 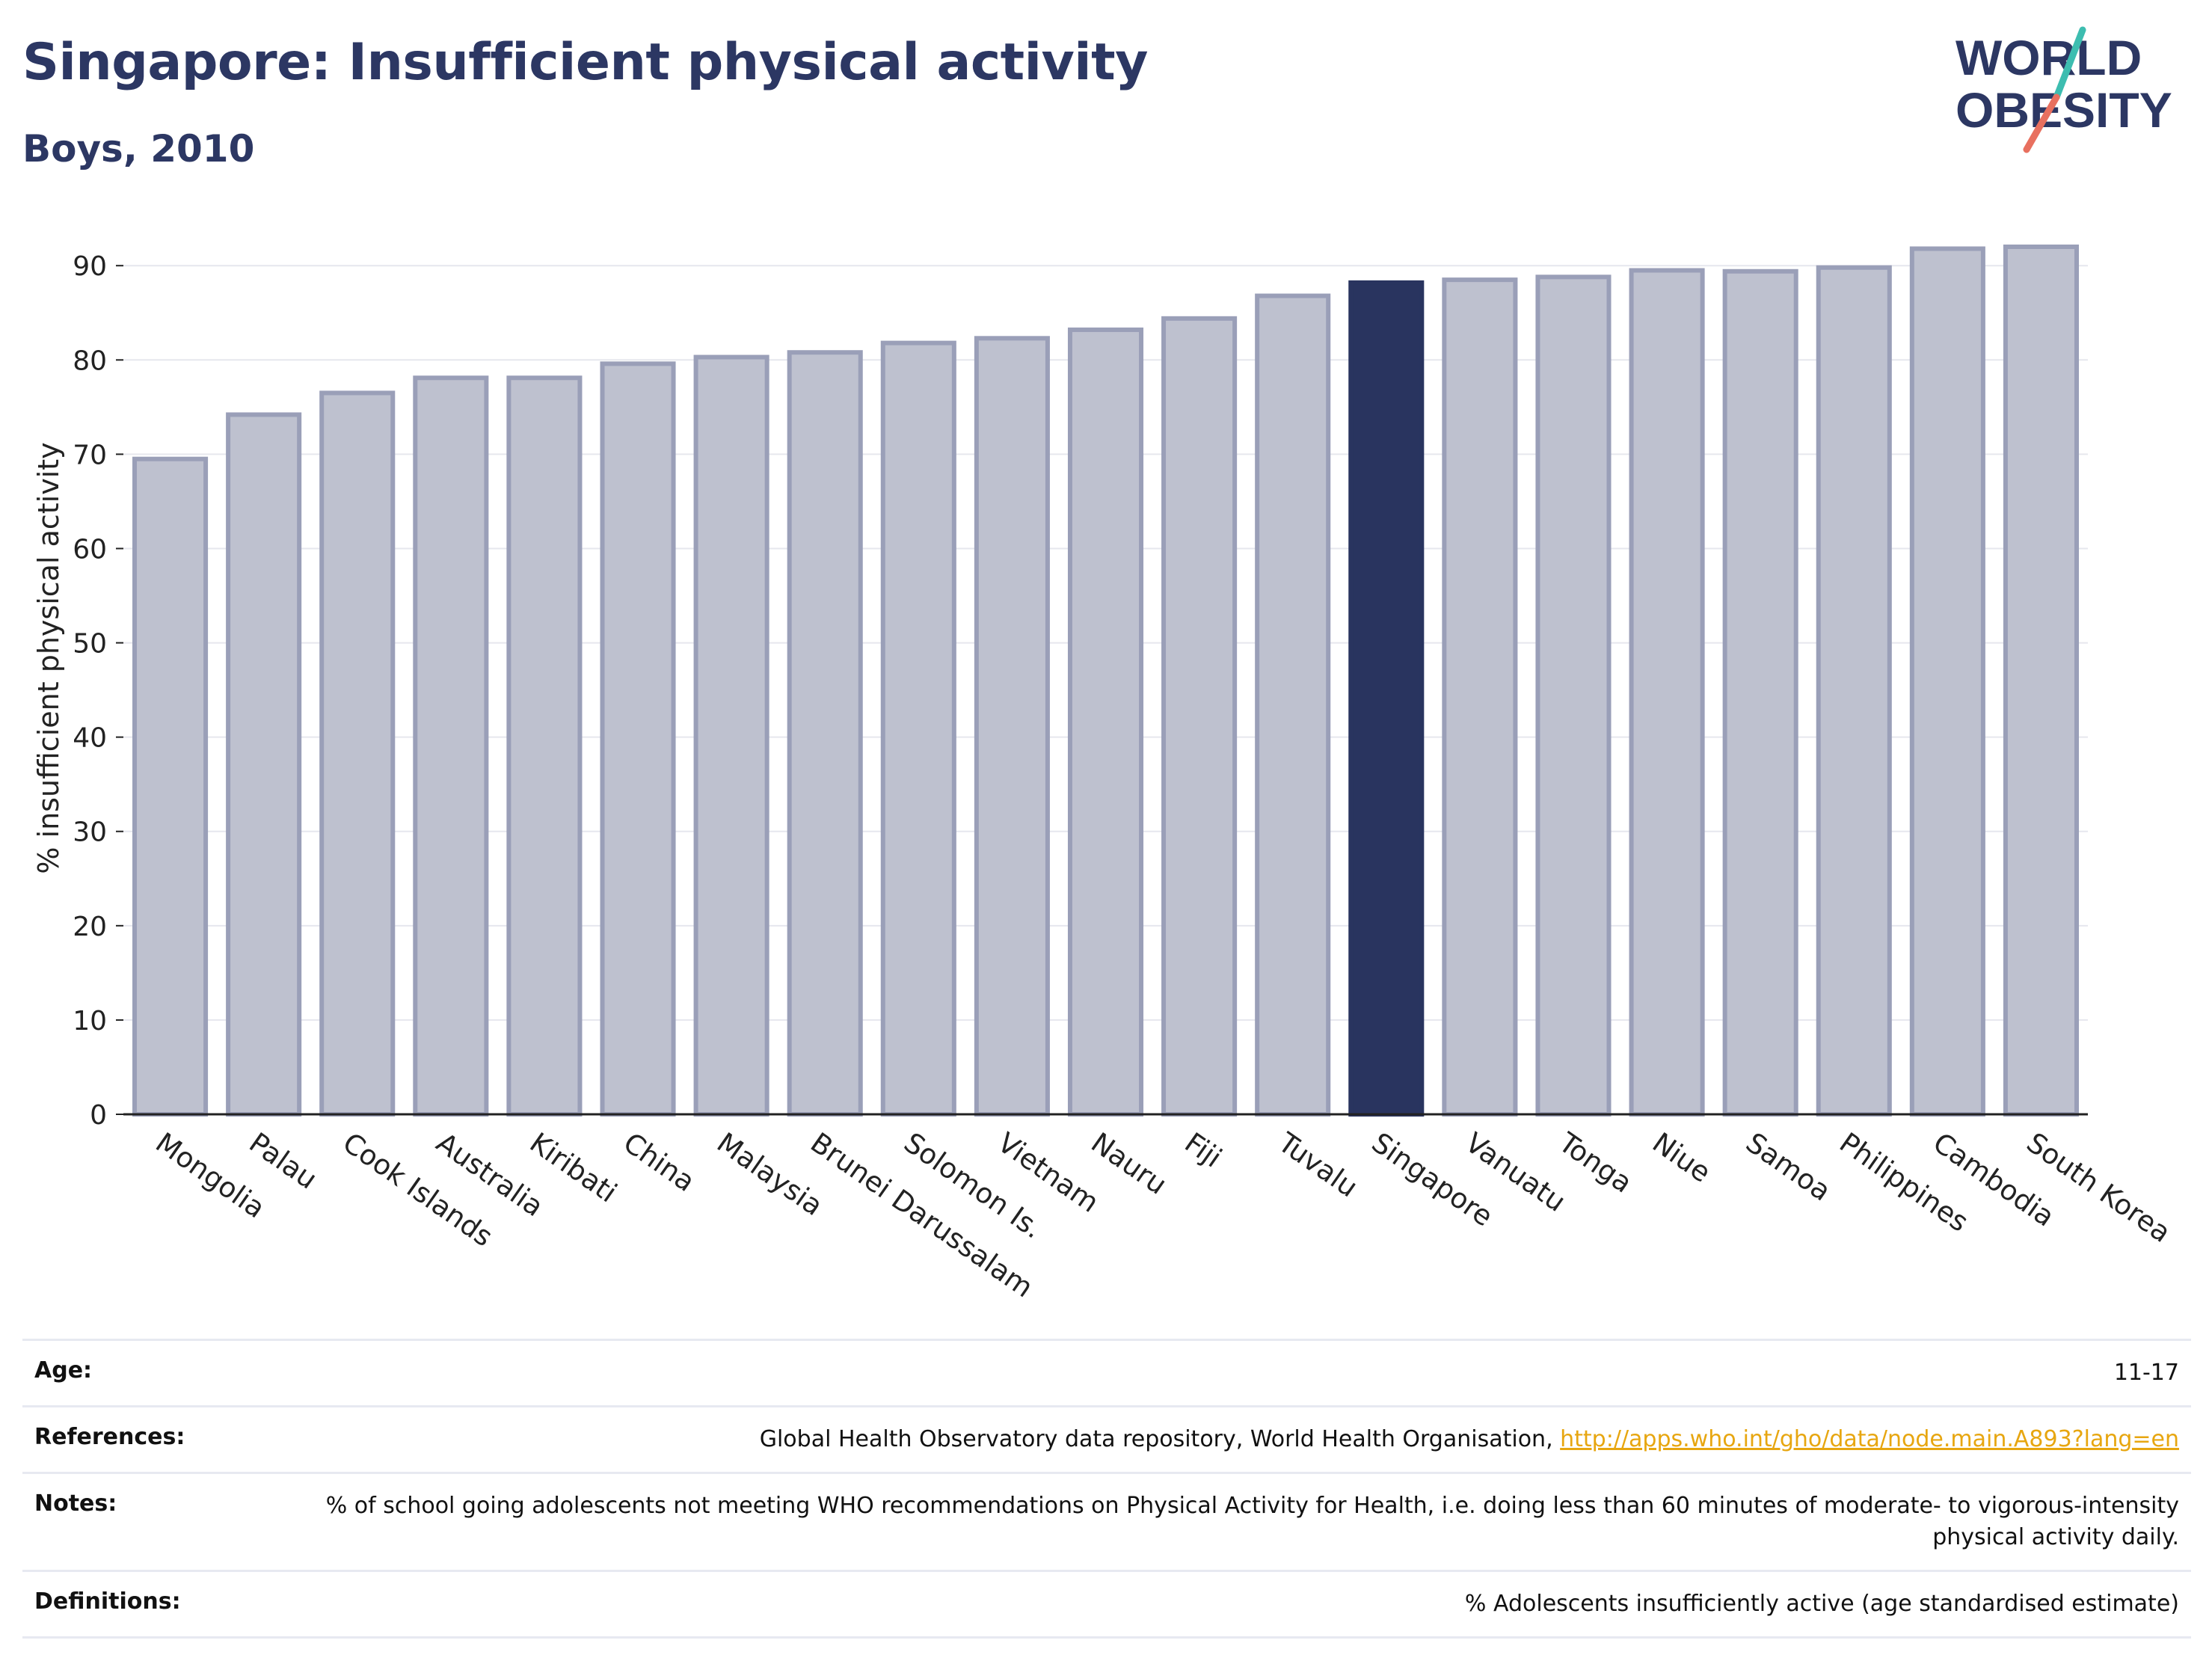 I want to click on x-tick-label: Fiji, so click(x=1203, y=1150).